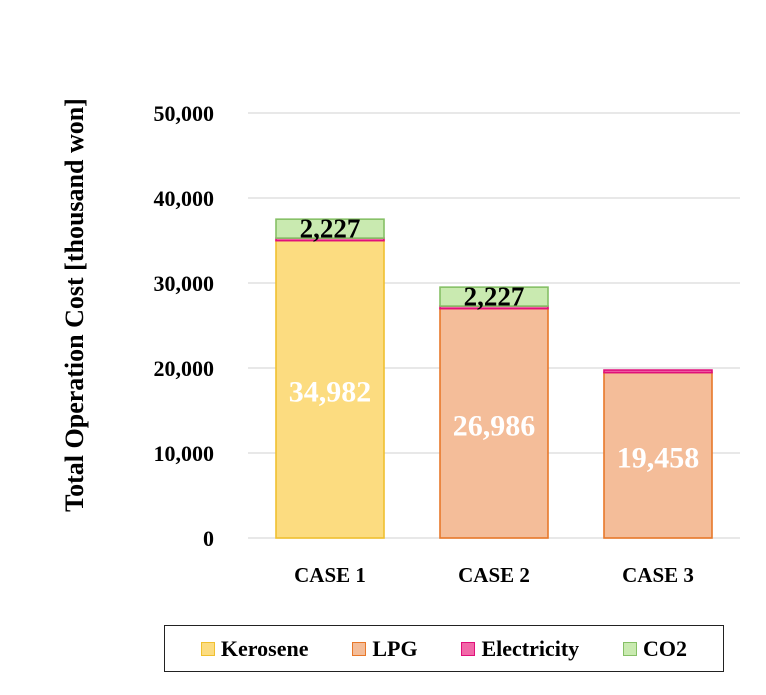 This screenshot has width=766, height=695. What do you see at coordinates (395, 648) in the screenshot?
I see `legend-label: LPG` at bounding box center [395, 648].